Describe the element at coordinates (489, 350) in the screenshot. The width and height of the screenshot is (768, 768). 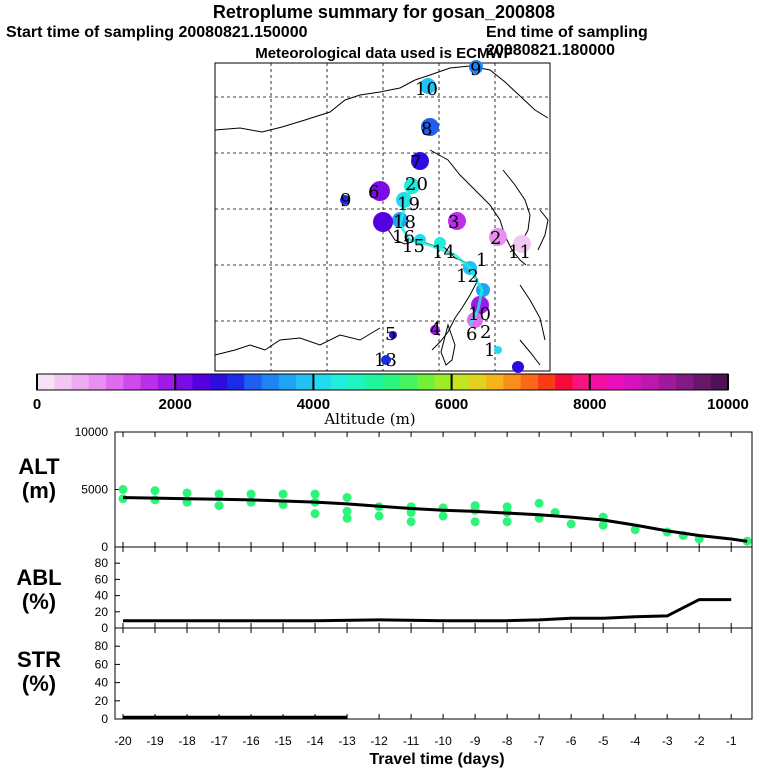
I see `map-label: 1` at that location.